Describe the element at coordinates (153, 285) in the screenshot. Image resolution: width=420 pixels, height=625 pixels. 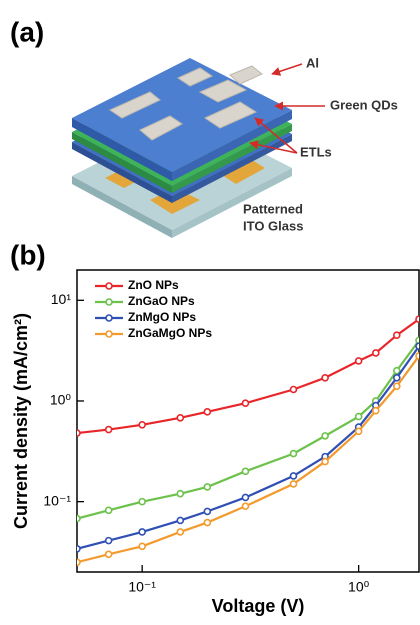
I see `legend-label: ZnO NPs` at that location.